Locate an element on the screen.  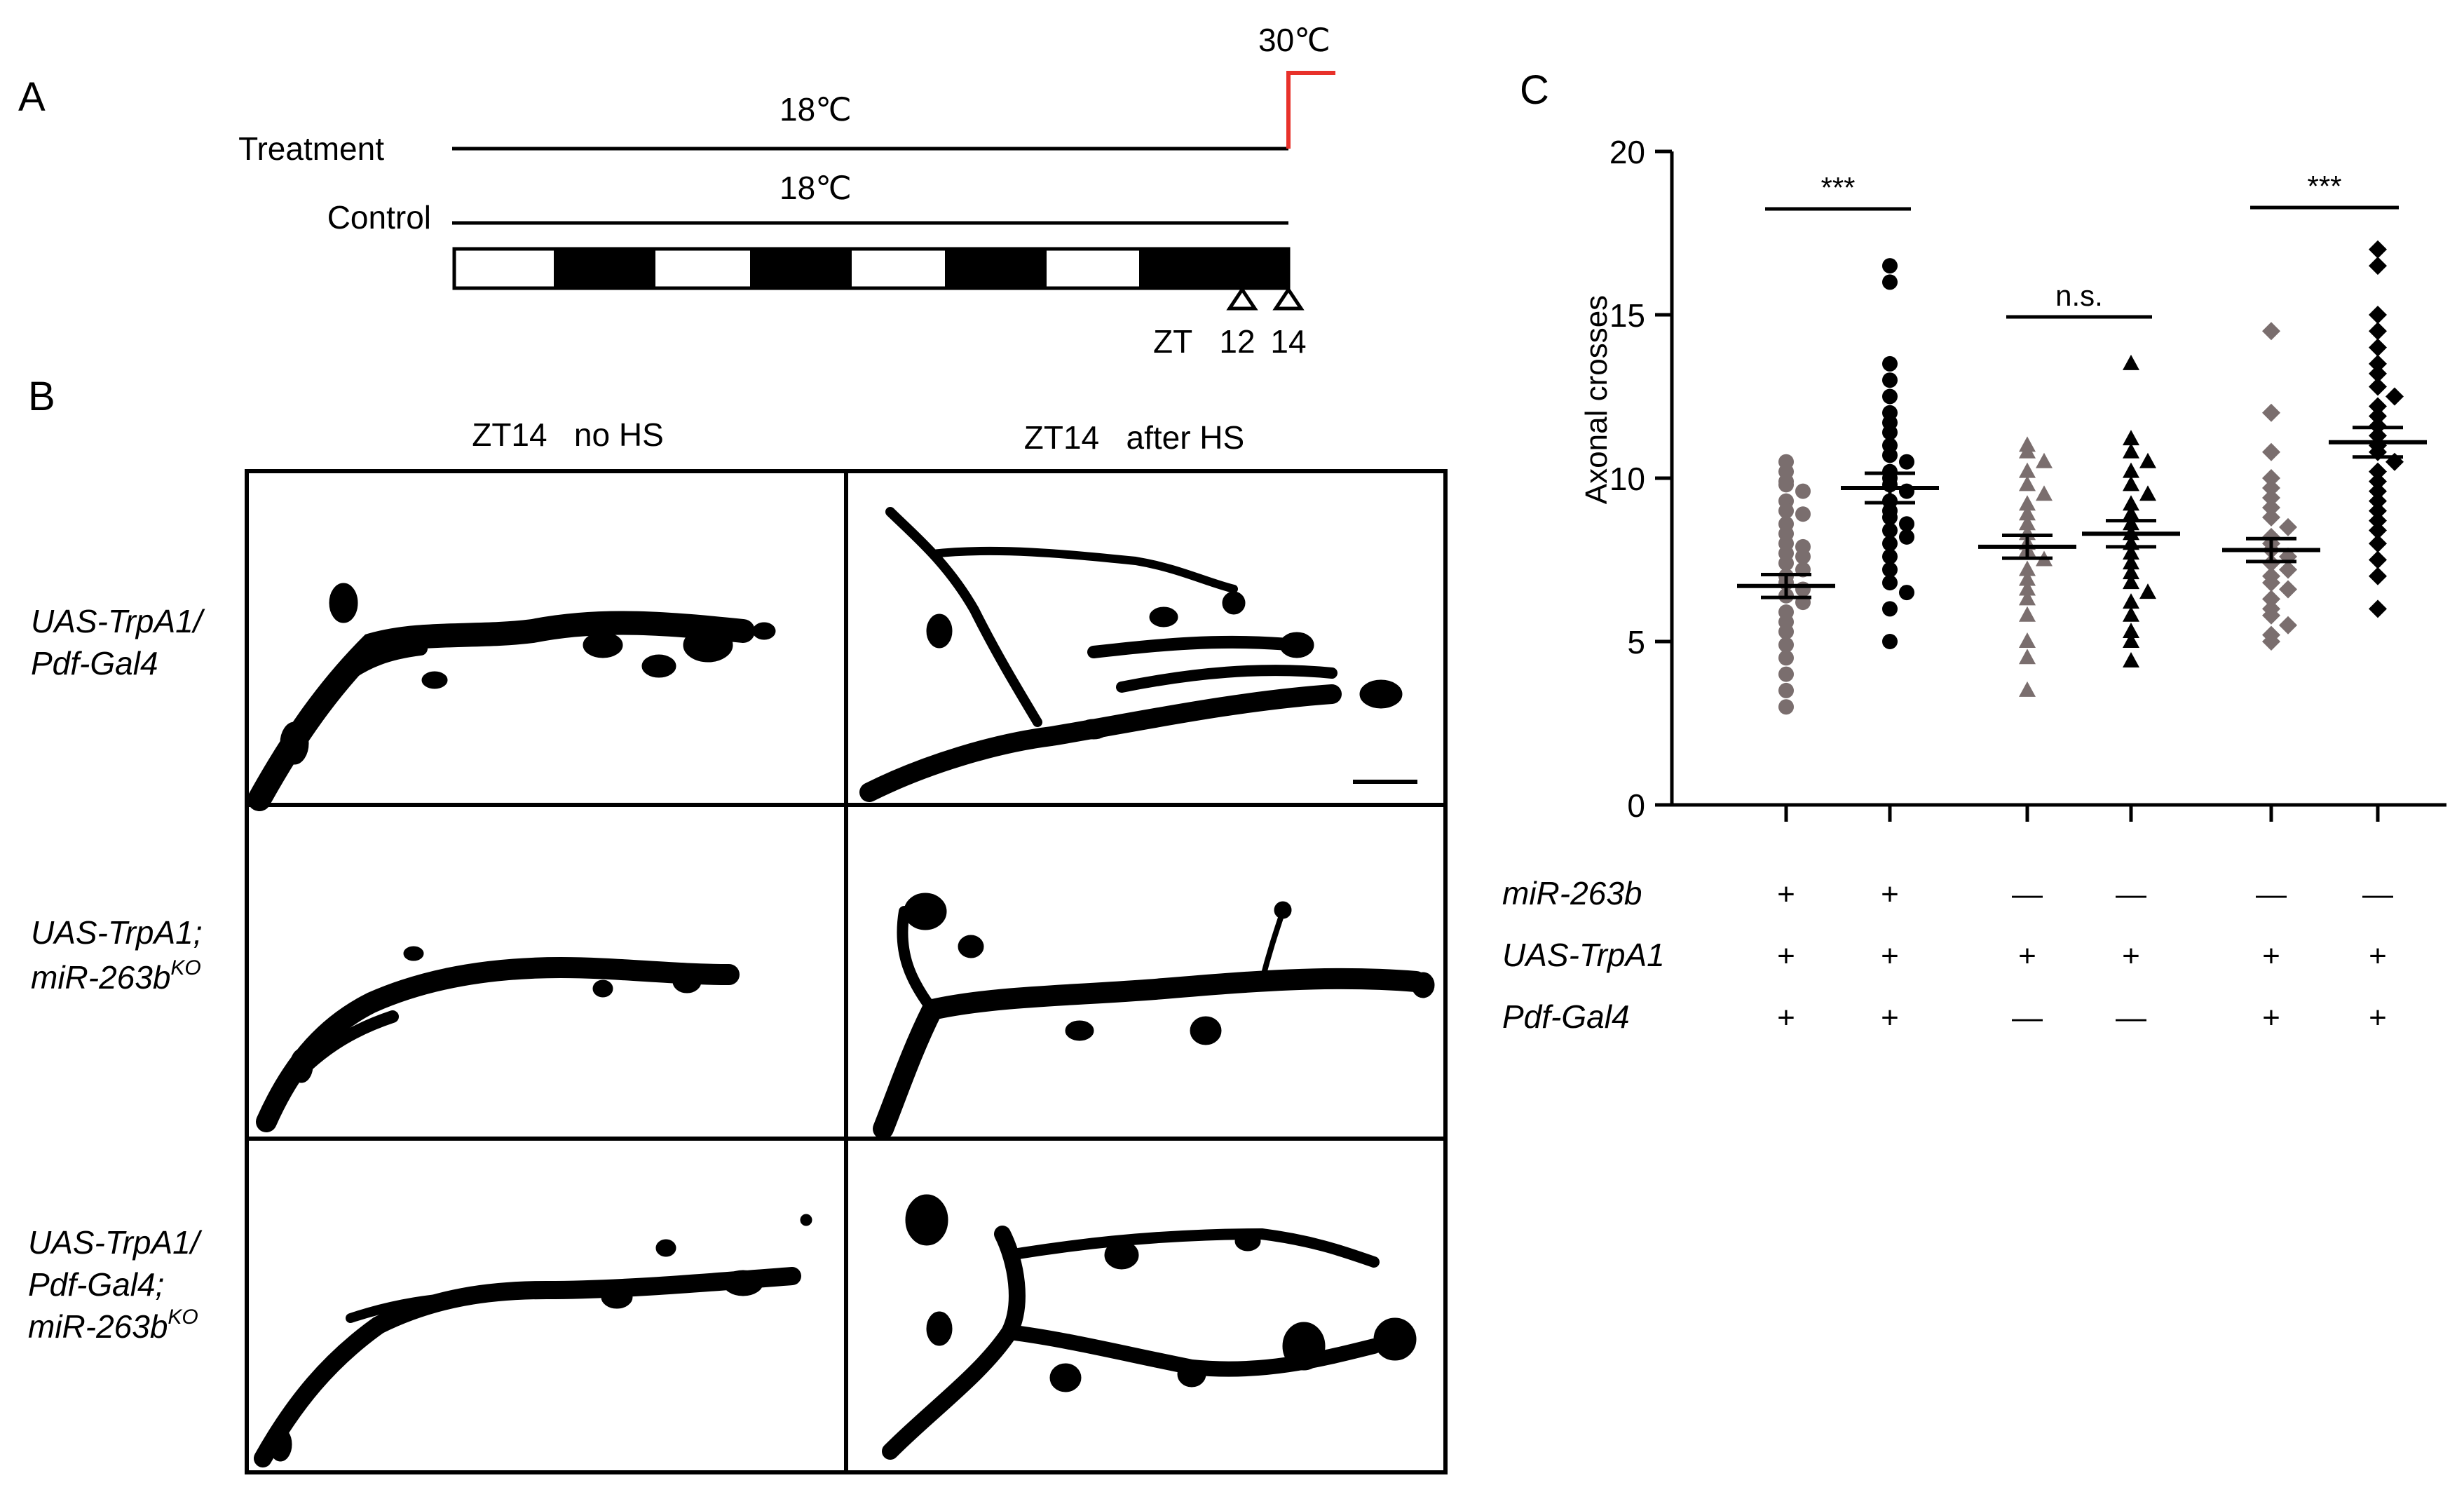
micrograph-row2-after-hs is located at coordinates (1154, 1016).